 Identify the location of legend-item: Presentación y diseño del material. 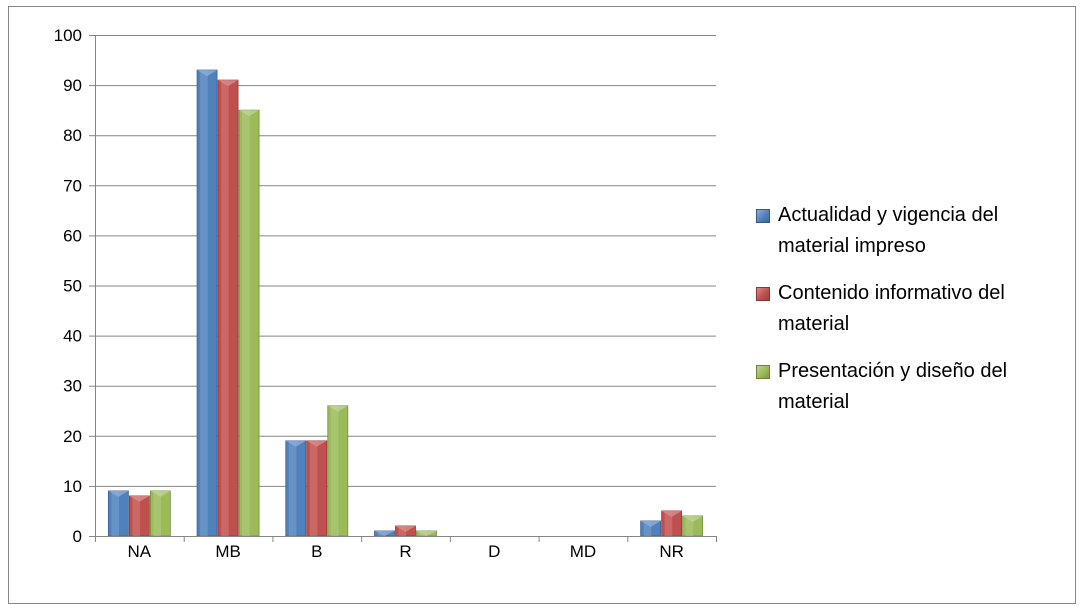
(906, 387).